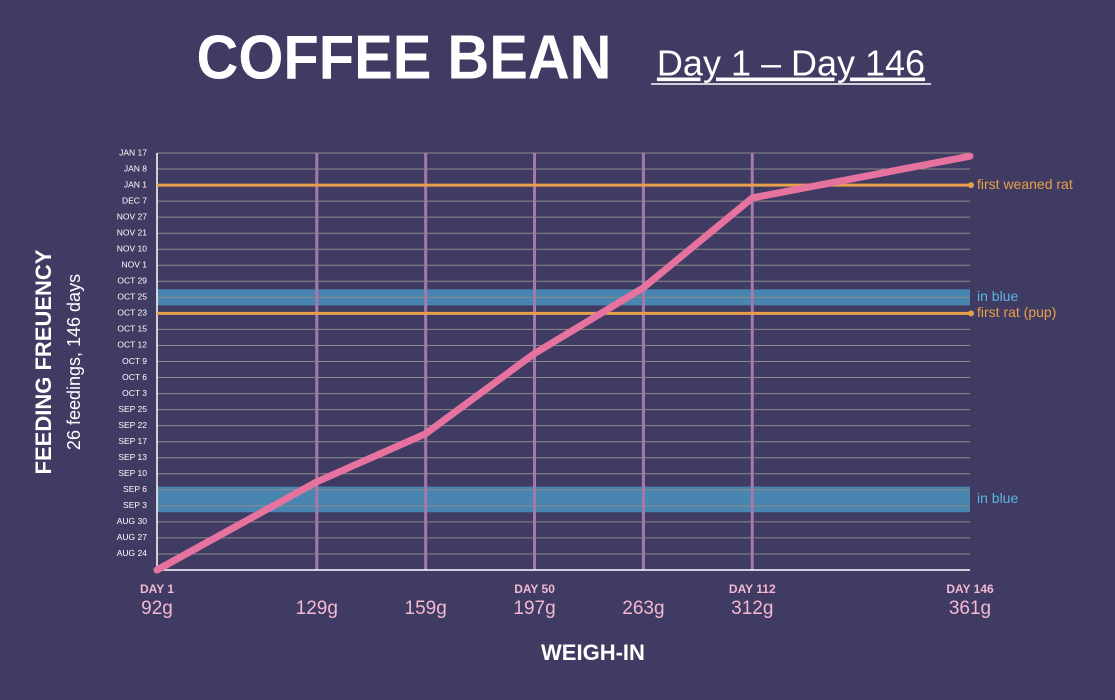  Describe the element at coordinates (135, 168) in the screenshot. I see `y-tick-label: JAN 8` at that location.